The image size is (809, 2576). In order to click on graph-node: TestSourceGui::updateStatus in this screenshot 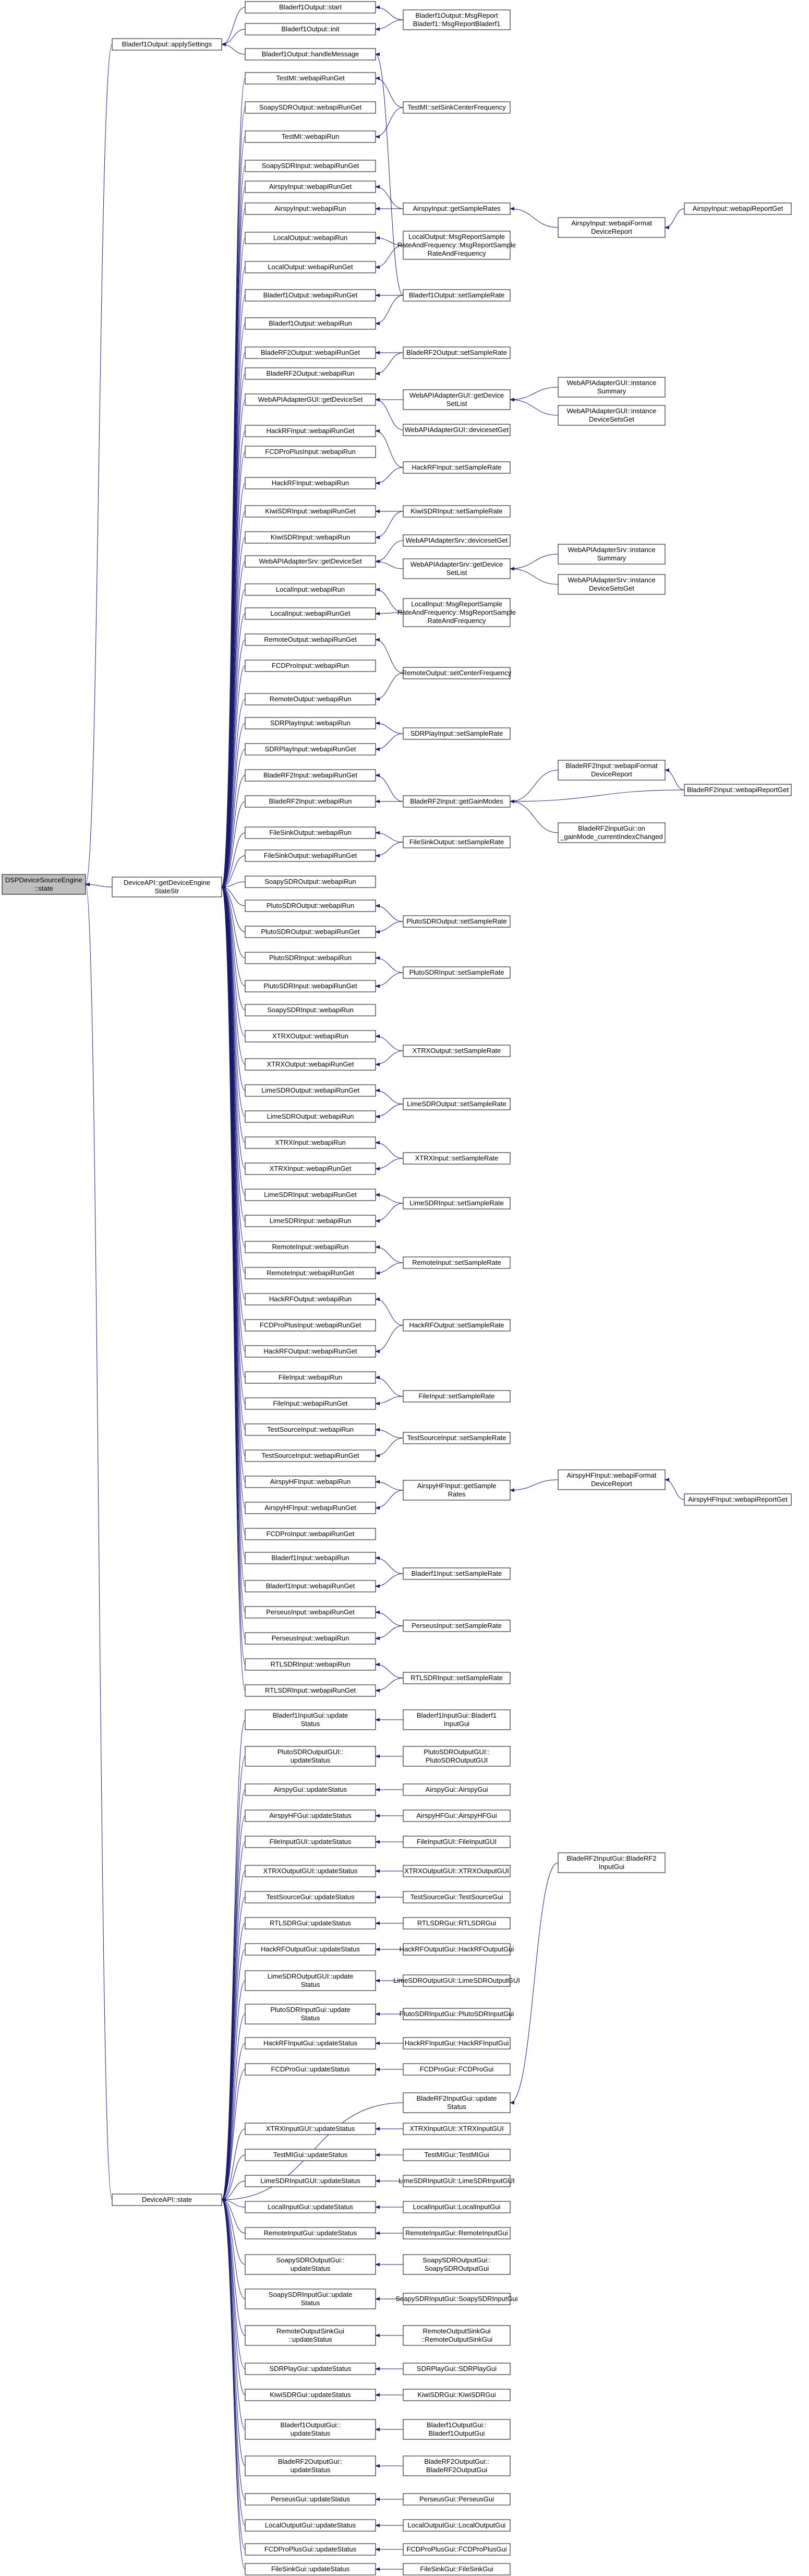, I will do `click(310, 1897)`.